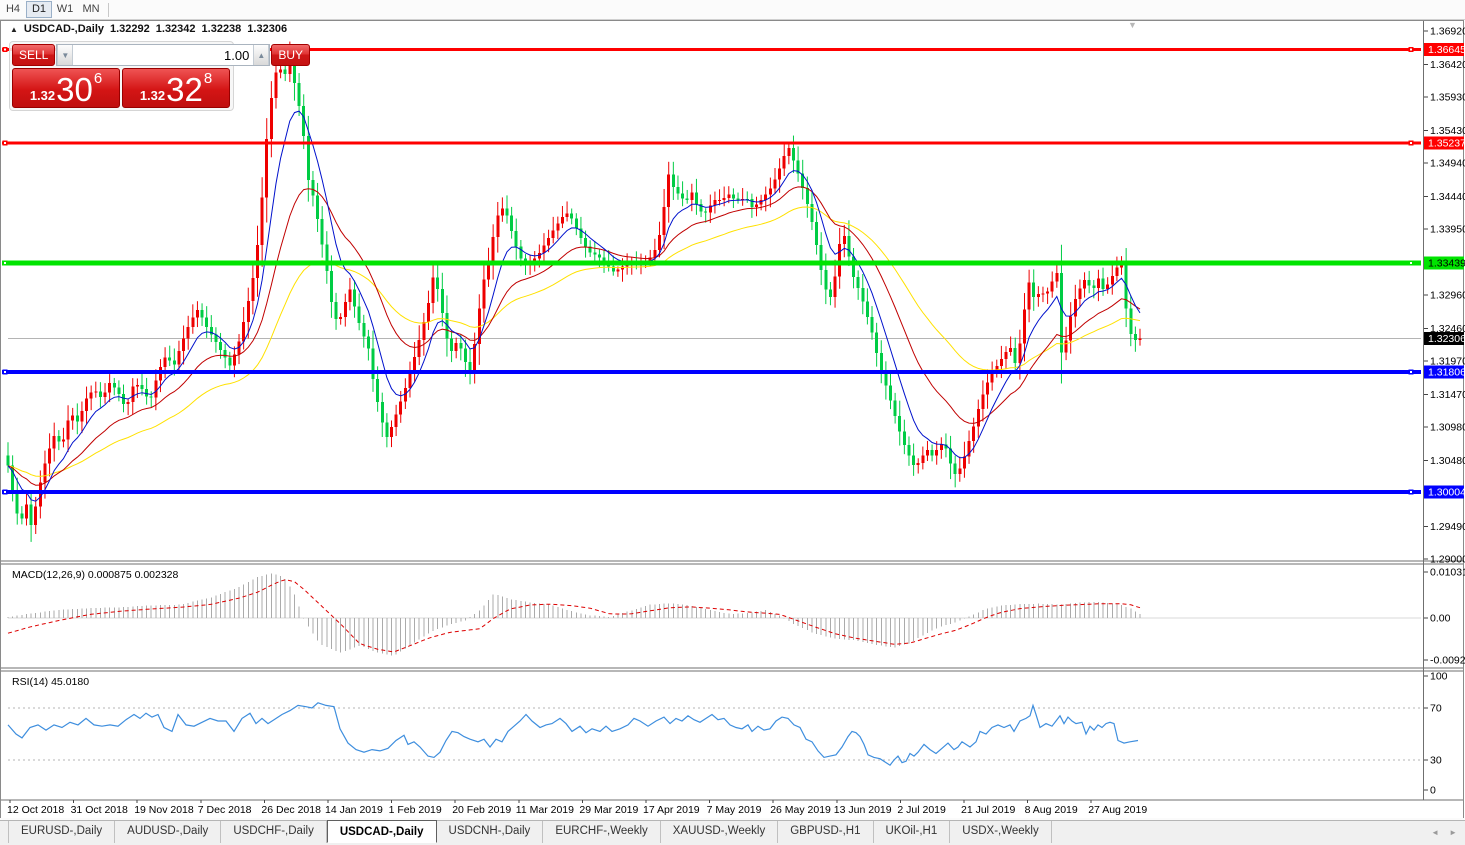 The width and height of the screenshot is (1465, 845). Describe the element at coordinates (225, 810) in the screenshot. I see `svg-text: 7 Dec 2018` at that location.